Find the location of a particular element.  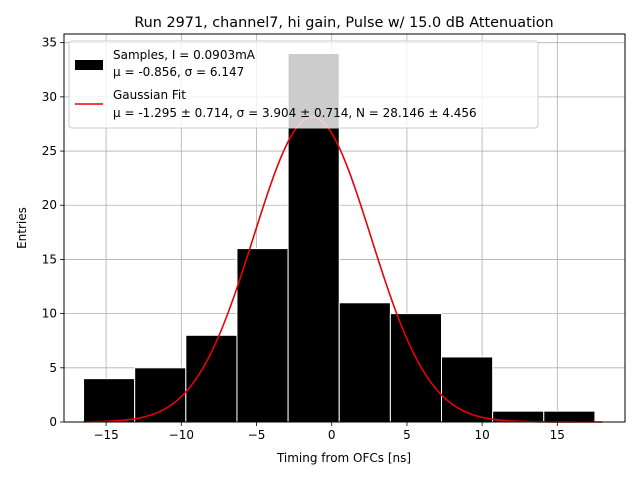

x-tick-label-1: −10 is located at coordinates (181, 435).